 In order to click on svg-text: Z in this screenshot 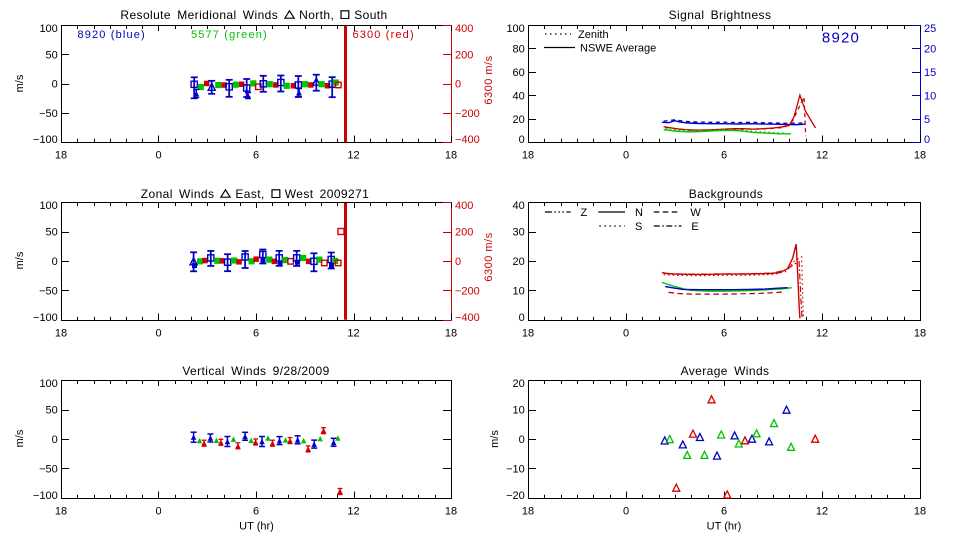, I will do `click(584, 213)`.